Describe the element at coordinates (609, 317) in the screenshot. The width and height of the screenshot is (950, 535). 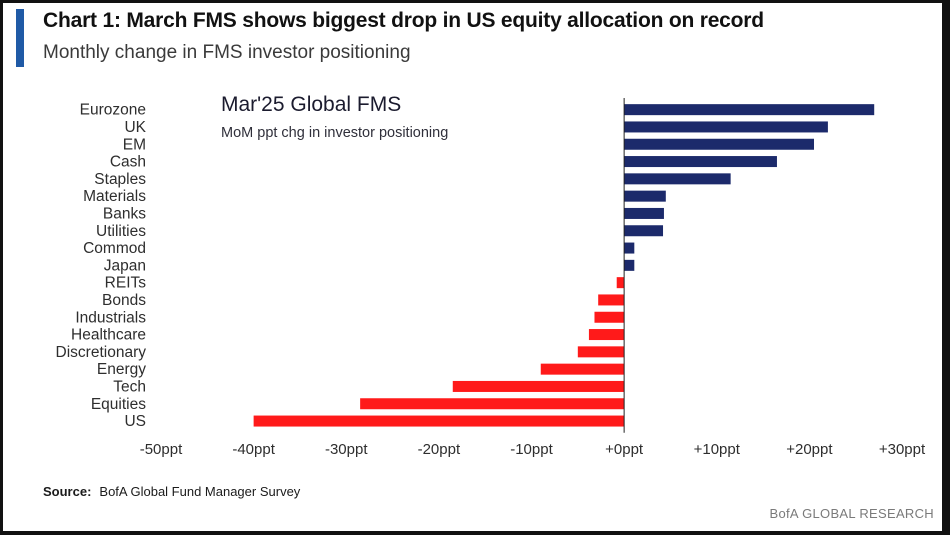
I see `bar-industrials` at that location.